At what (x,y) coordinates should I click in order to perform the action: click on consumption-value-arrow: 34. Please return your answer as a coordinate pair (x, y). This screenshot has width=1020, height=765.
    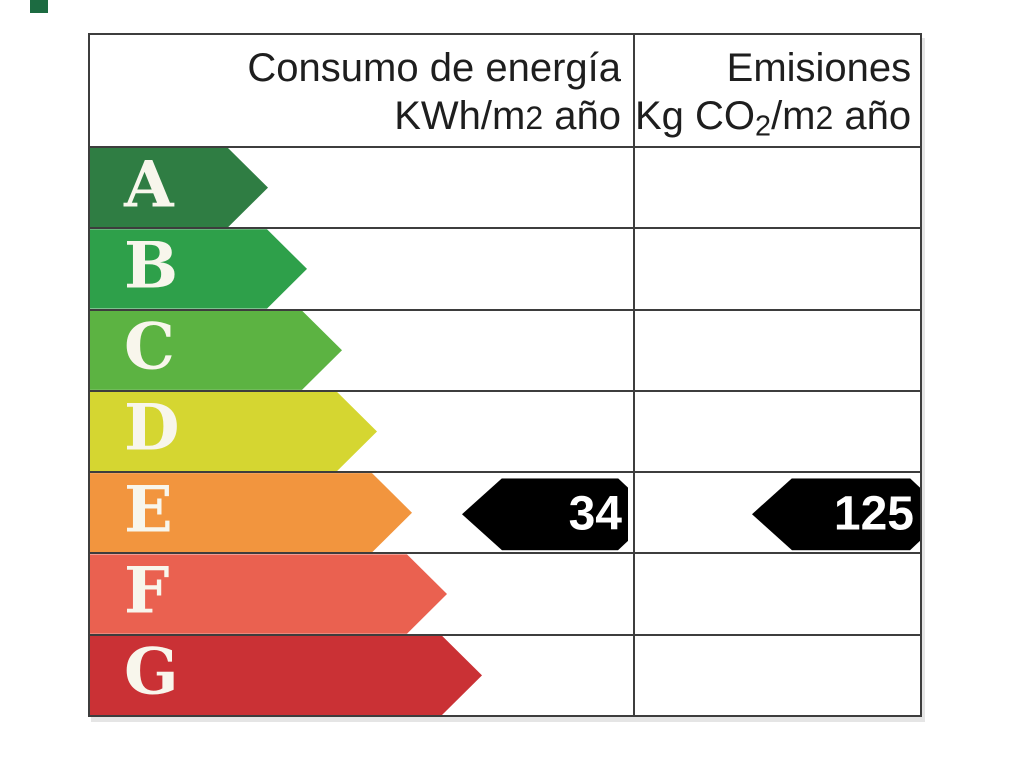
    Looking at the image, I should click on (545, 514).